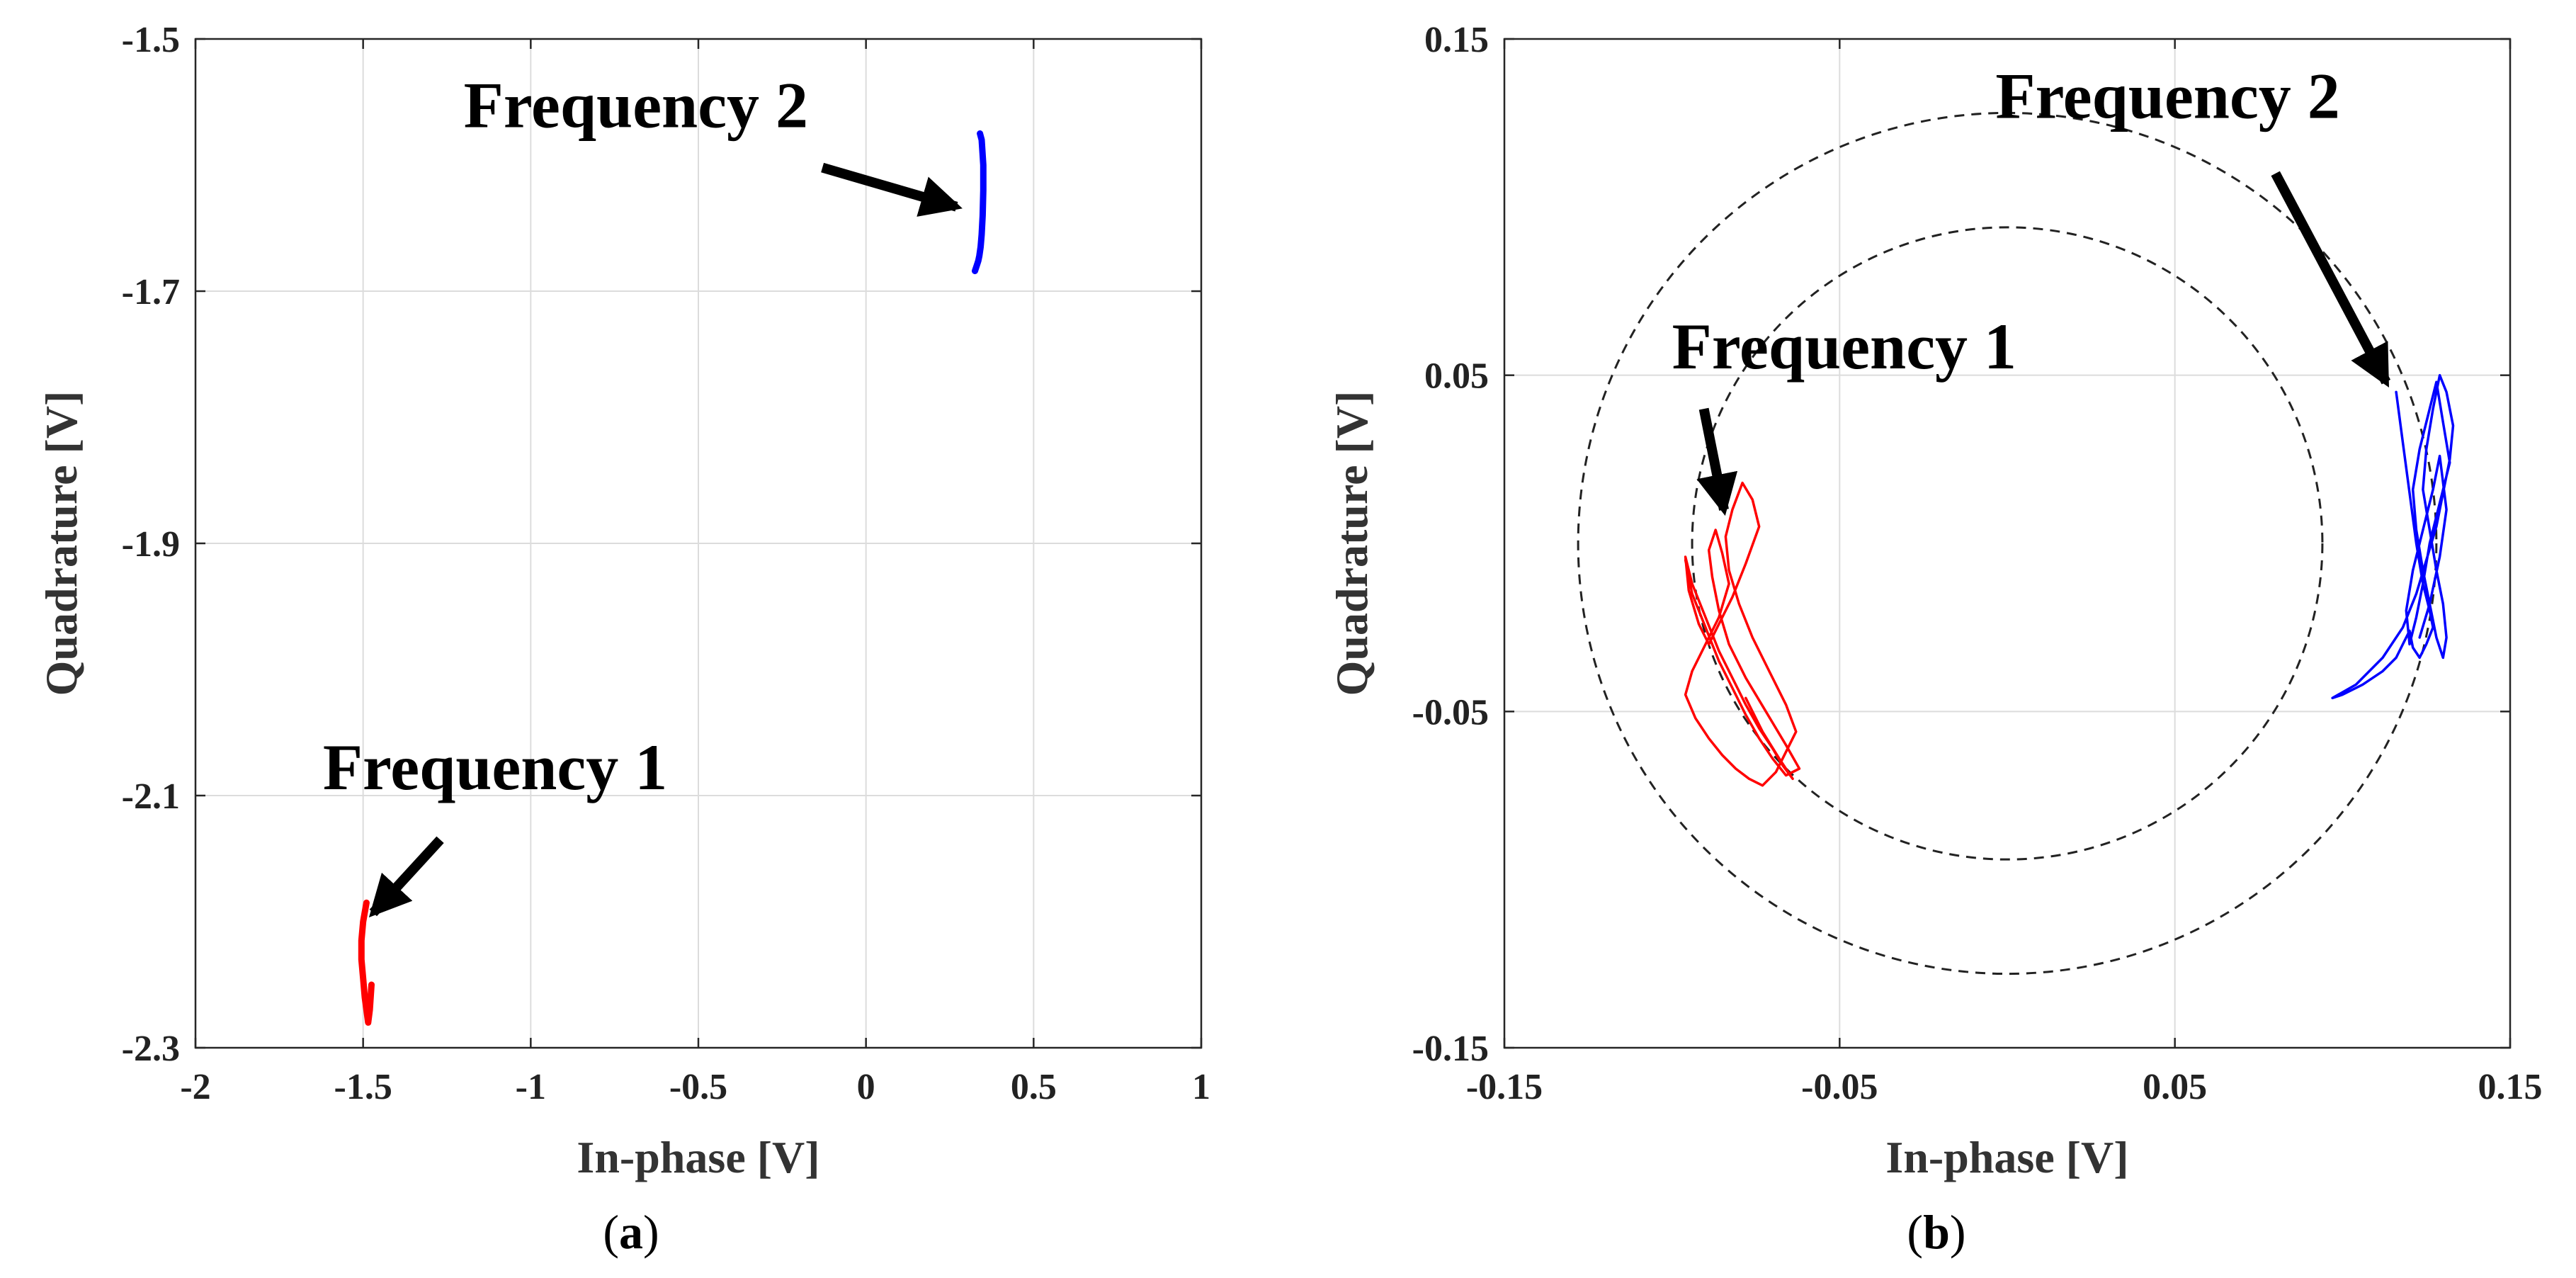 The height and width of the screenshot is (1278, 2576). Describe the element at coordinates (2031, 288) in the screenshot. I see `annotations: Frequency 2 Frequency 1` at that location.